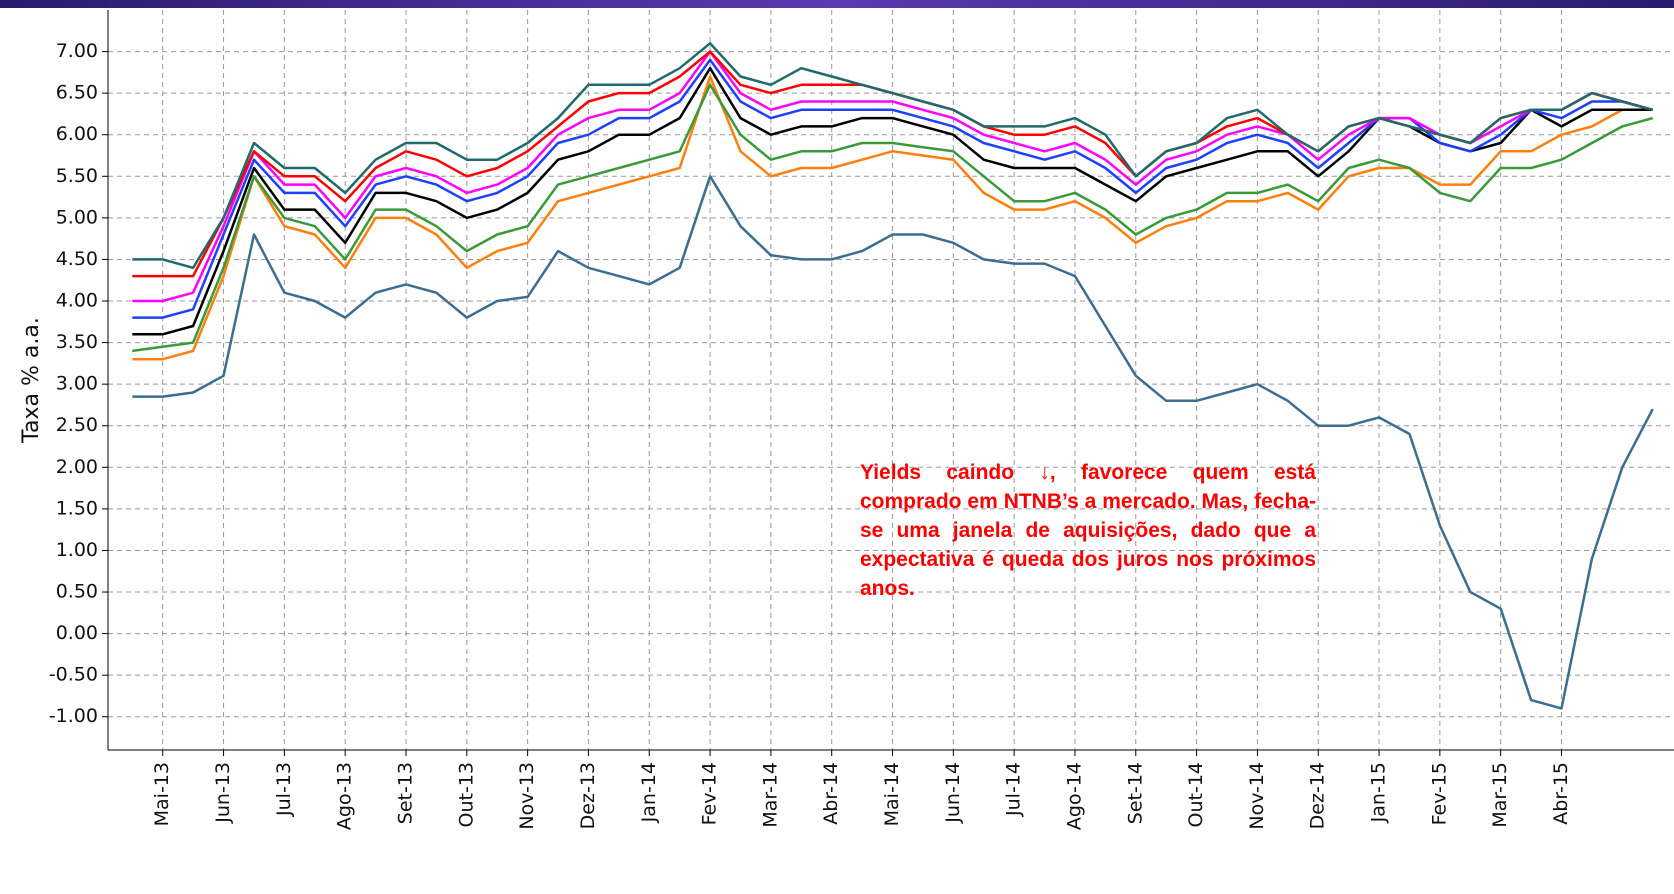  Describe the element at coordinates (837, 4) in the screenshot. I see `top-band` at that location.